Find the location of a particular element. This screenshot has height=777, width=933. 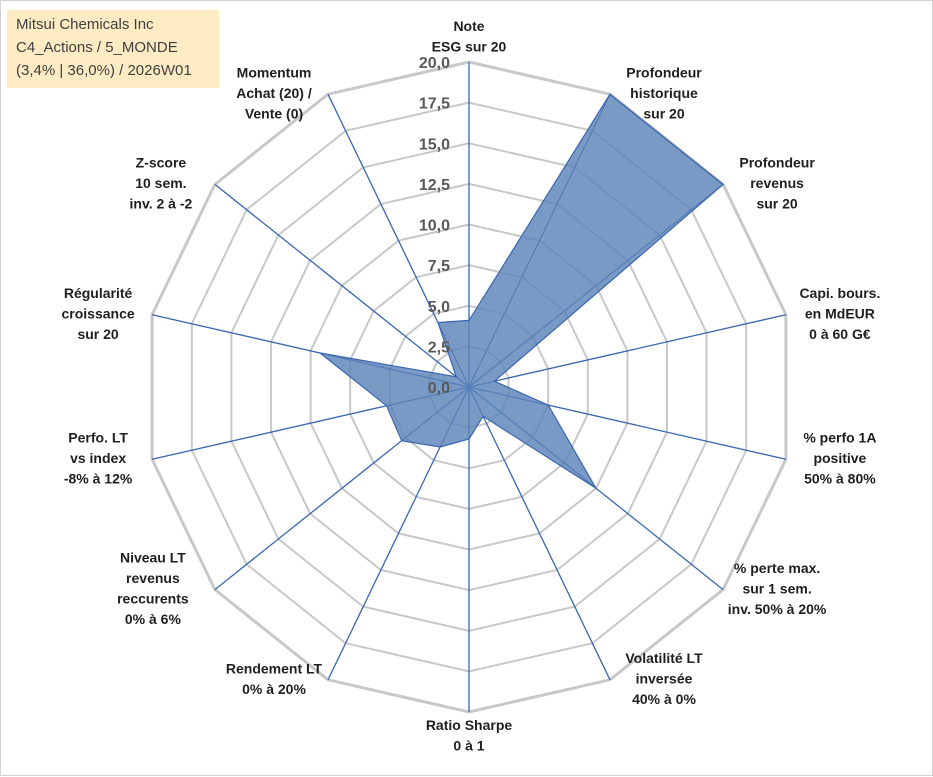

axis-label-1-line-1: historique is located at coordinates (664, 93).